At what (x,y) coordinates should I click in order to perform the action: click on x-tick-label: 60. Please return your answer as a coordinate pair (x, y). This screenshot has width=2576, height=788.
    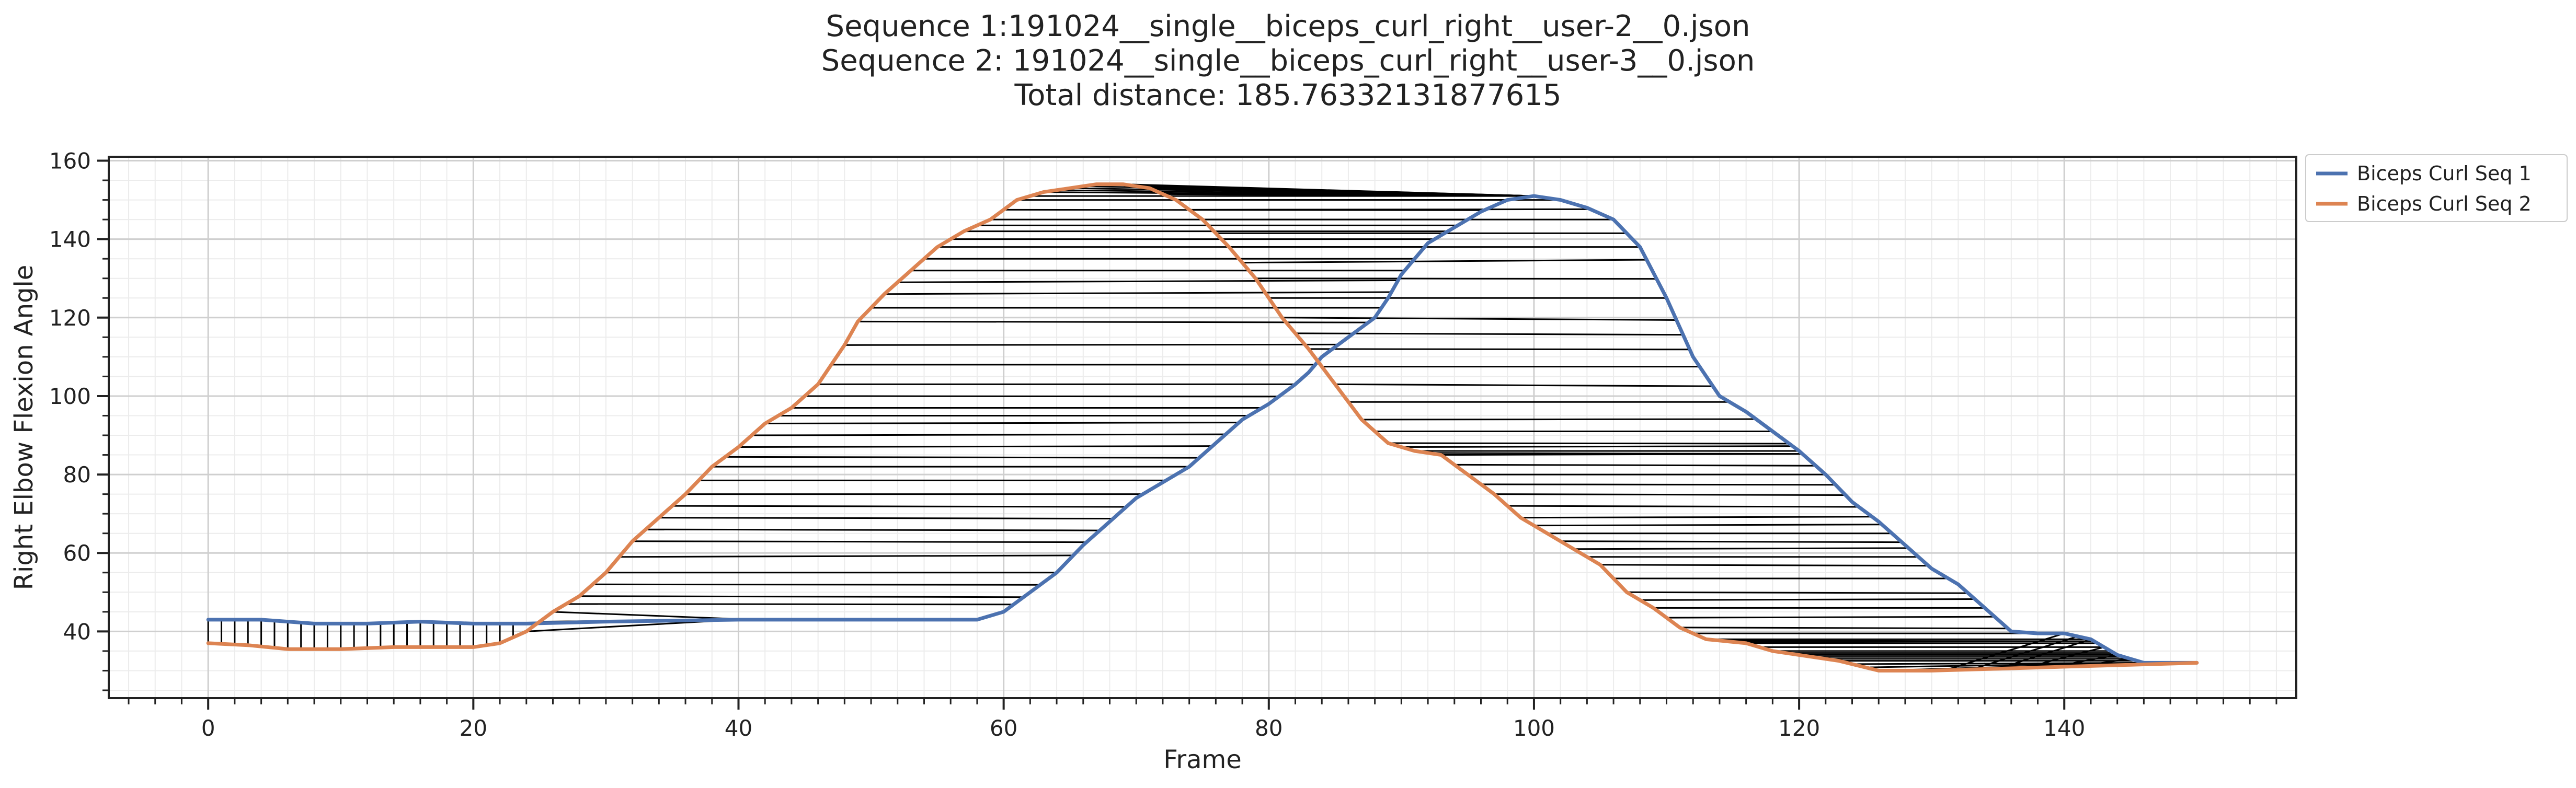
    Looking at the image, I should click on (1003, 728).